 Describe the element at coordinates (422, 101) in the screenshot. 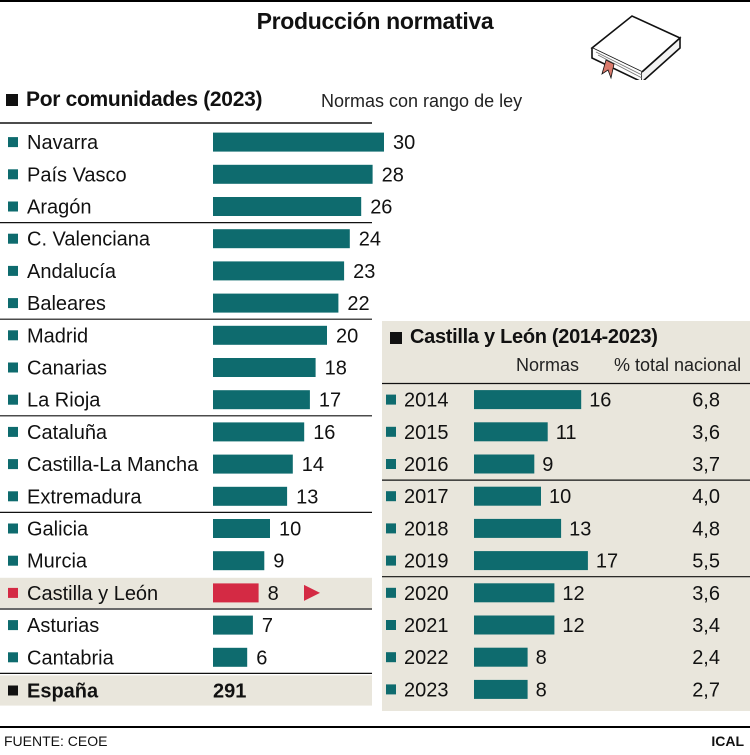

I see `units-label: Normas con rango de ley` at that location.